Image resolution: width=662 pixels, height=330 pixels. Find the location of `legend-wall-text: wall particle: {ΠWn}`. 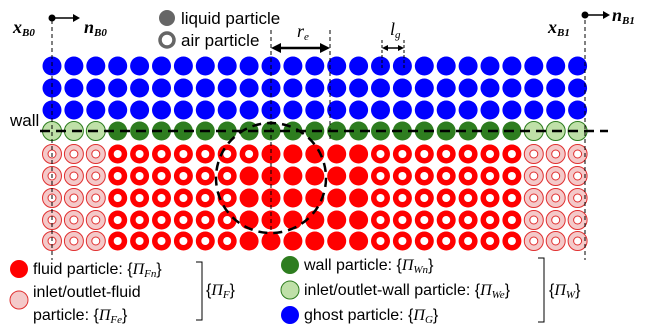

legend-wall-text: wall particle: {ΠWn} is located at coordinates (369, 266).